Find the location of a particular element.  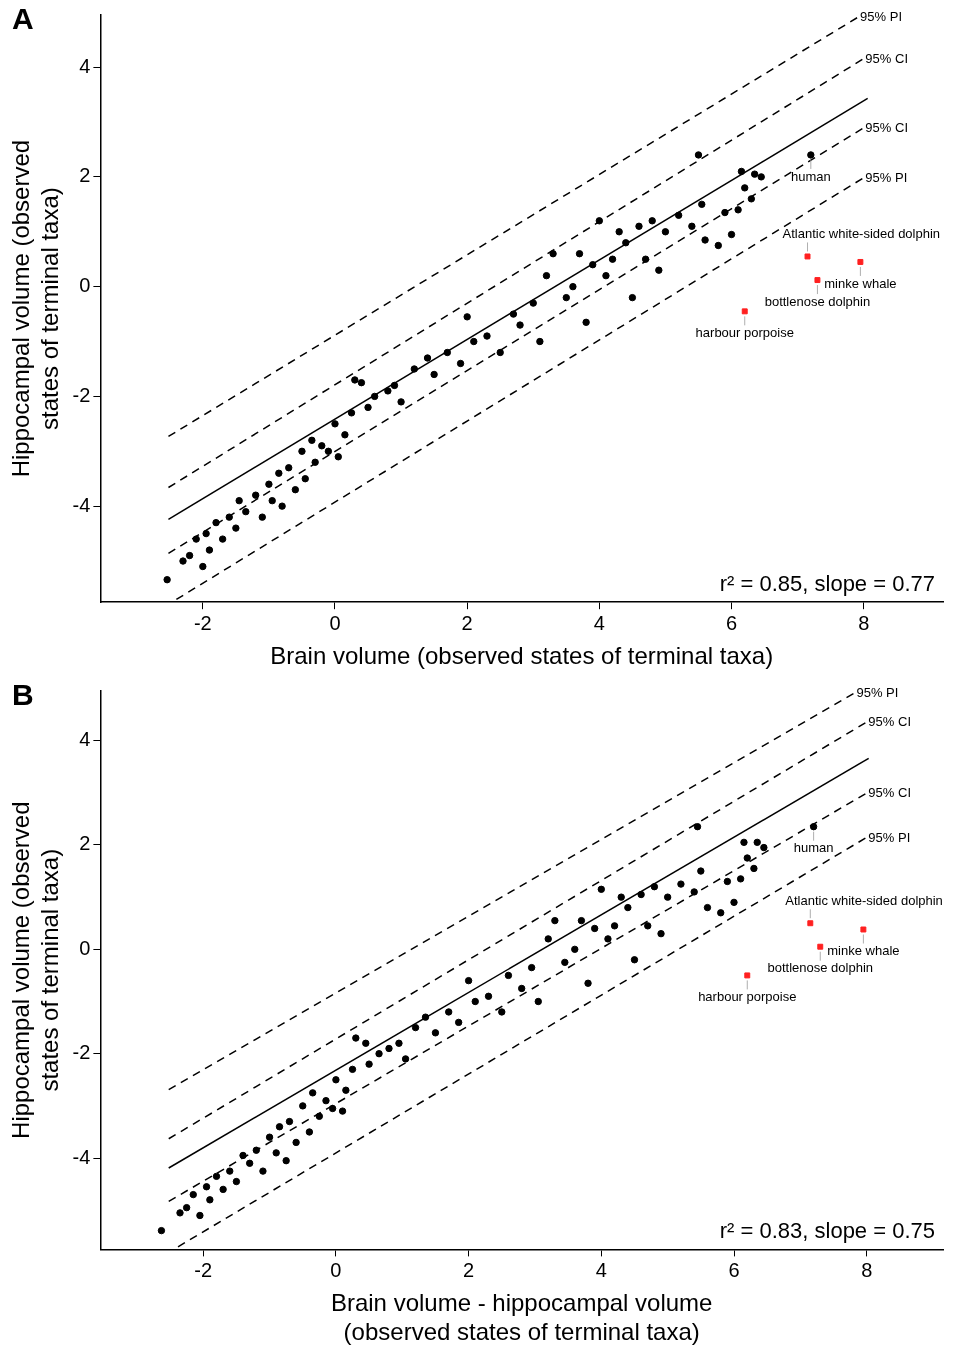

annotation: r² = 0.85, slope = 0.77 is located at coordinates (827, 584).